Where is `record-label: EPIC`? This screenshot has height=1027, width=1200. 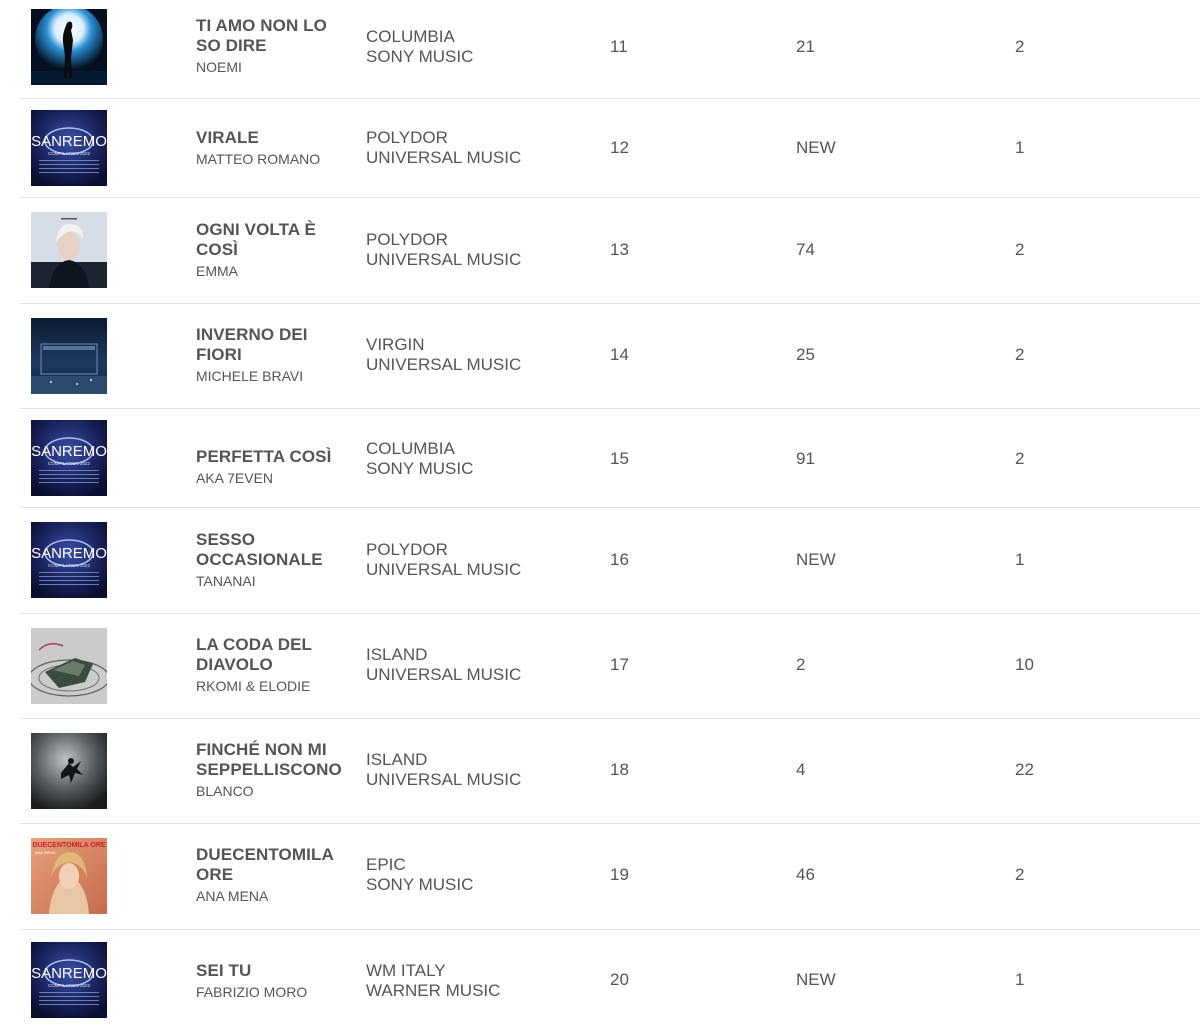
record-label: EPIC is located at coordinates (386, 864).